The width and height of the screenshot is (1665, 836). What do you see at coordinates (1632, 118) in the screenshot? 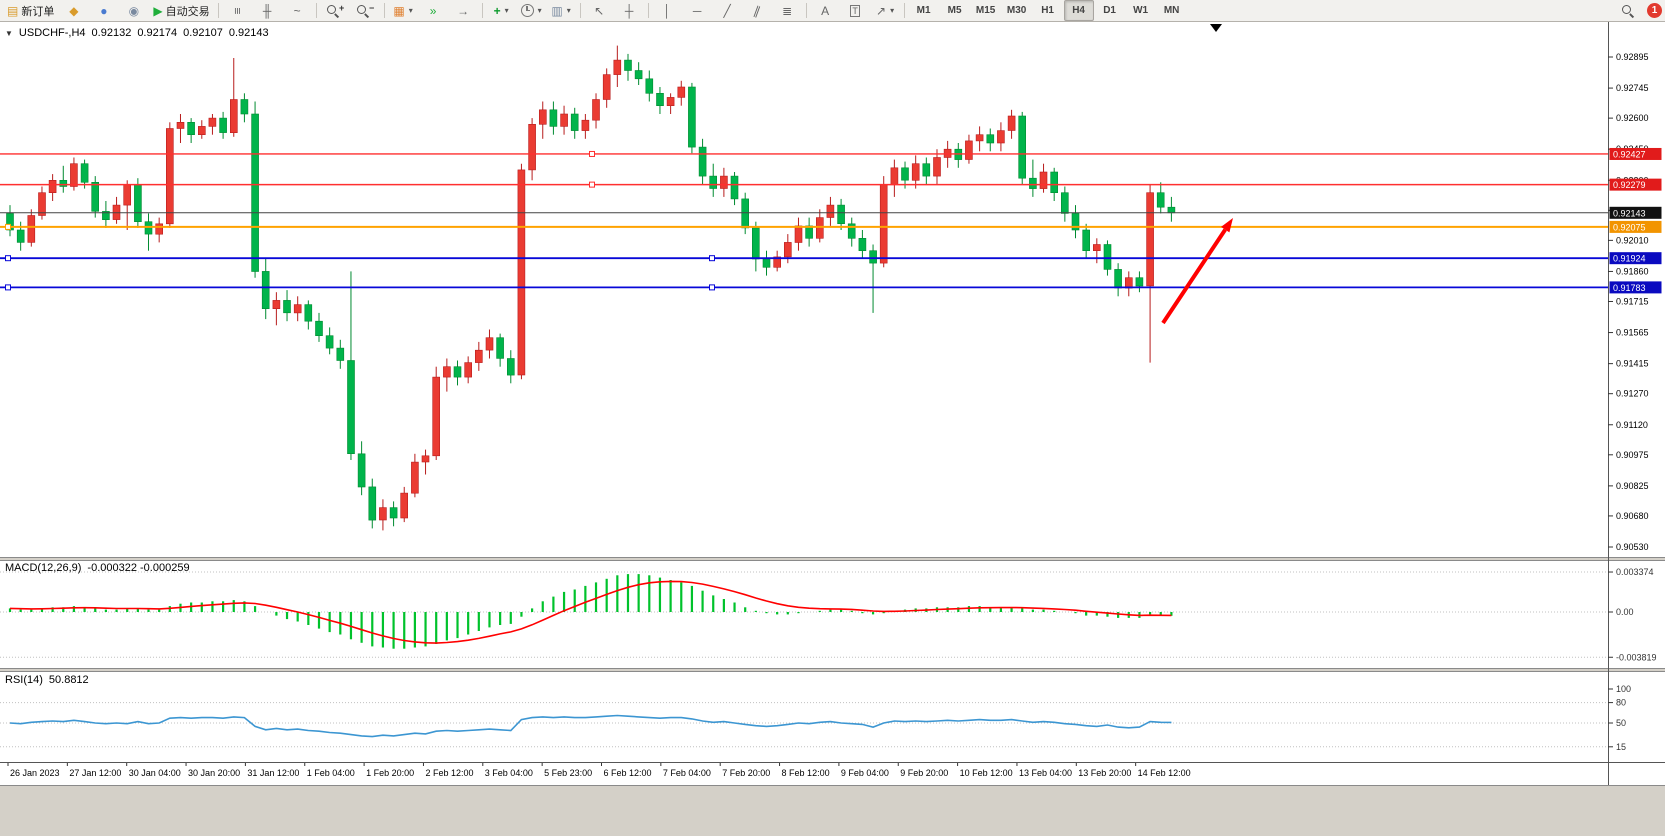
I see `svg-text: 0.92600` at bounding box center [1632, 118].